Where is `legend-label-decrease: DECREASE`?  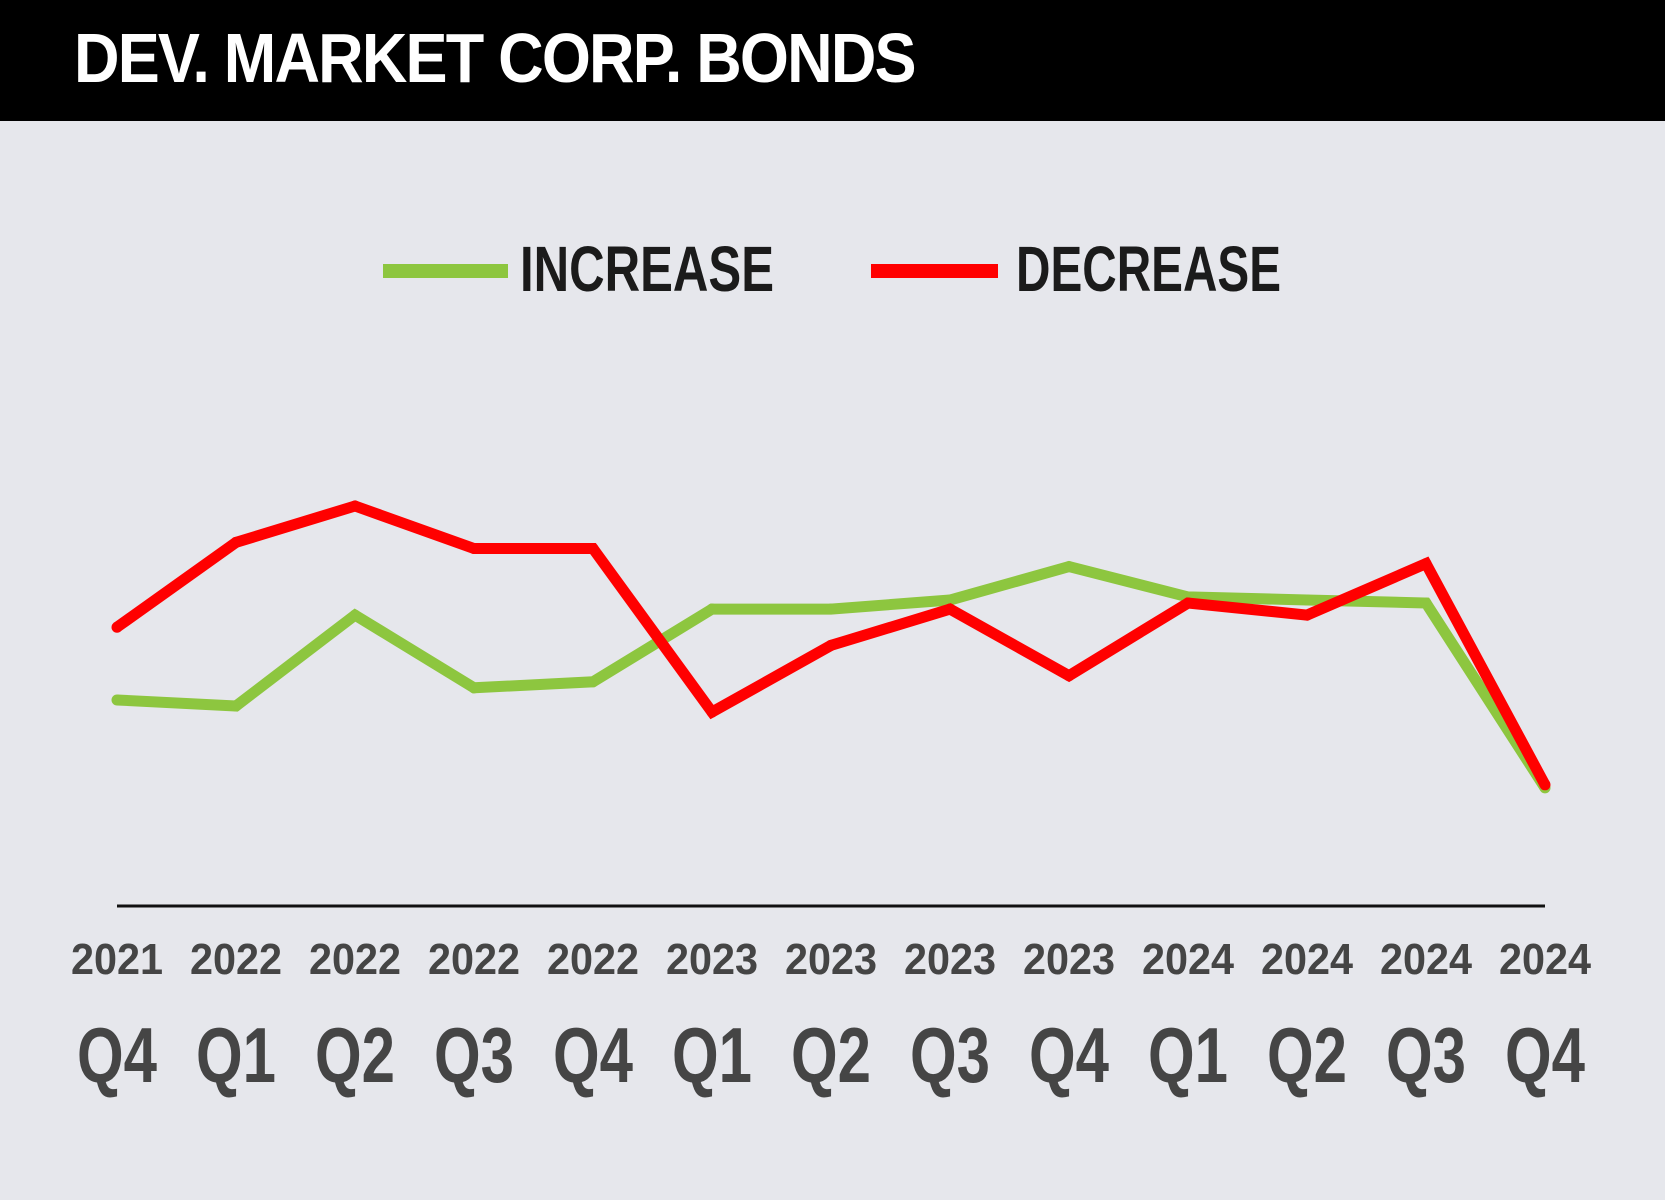 legend-label-decrease: DECREASE is located at coordinates (1148, 269).